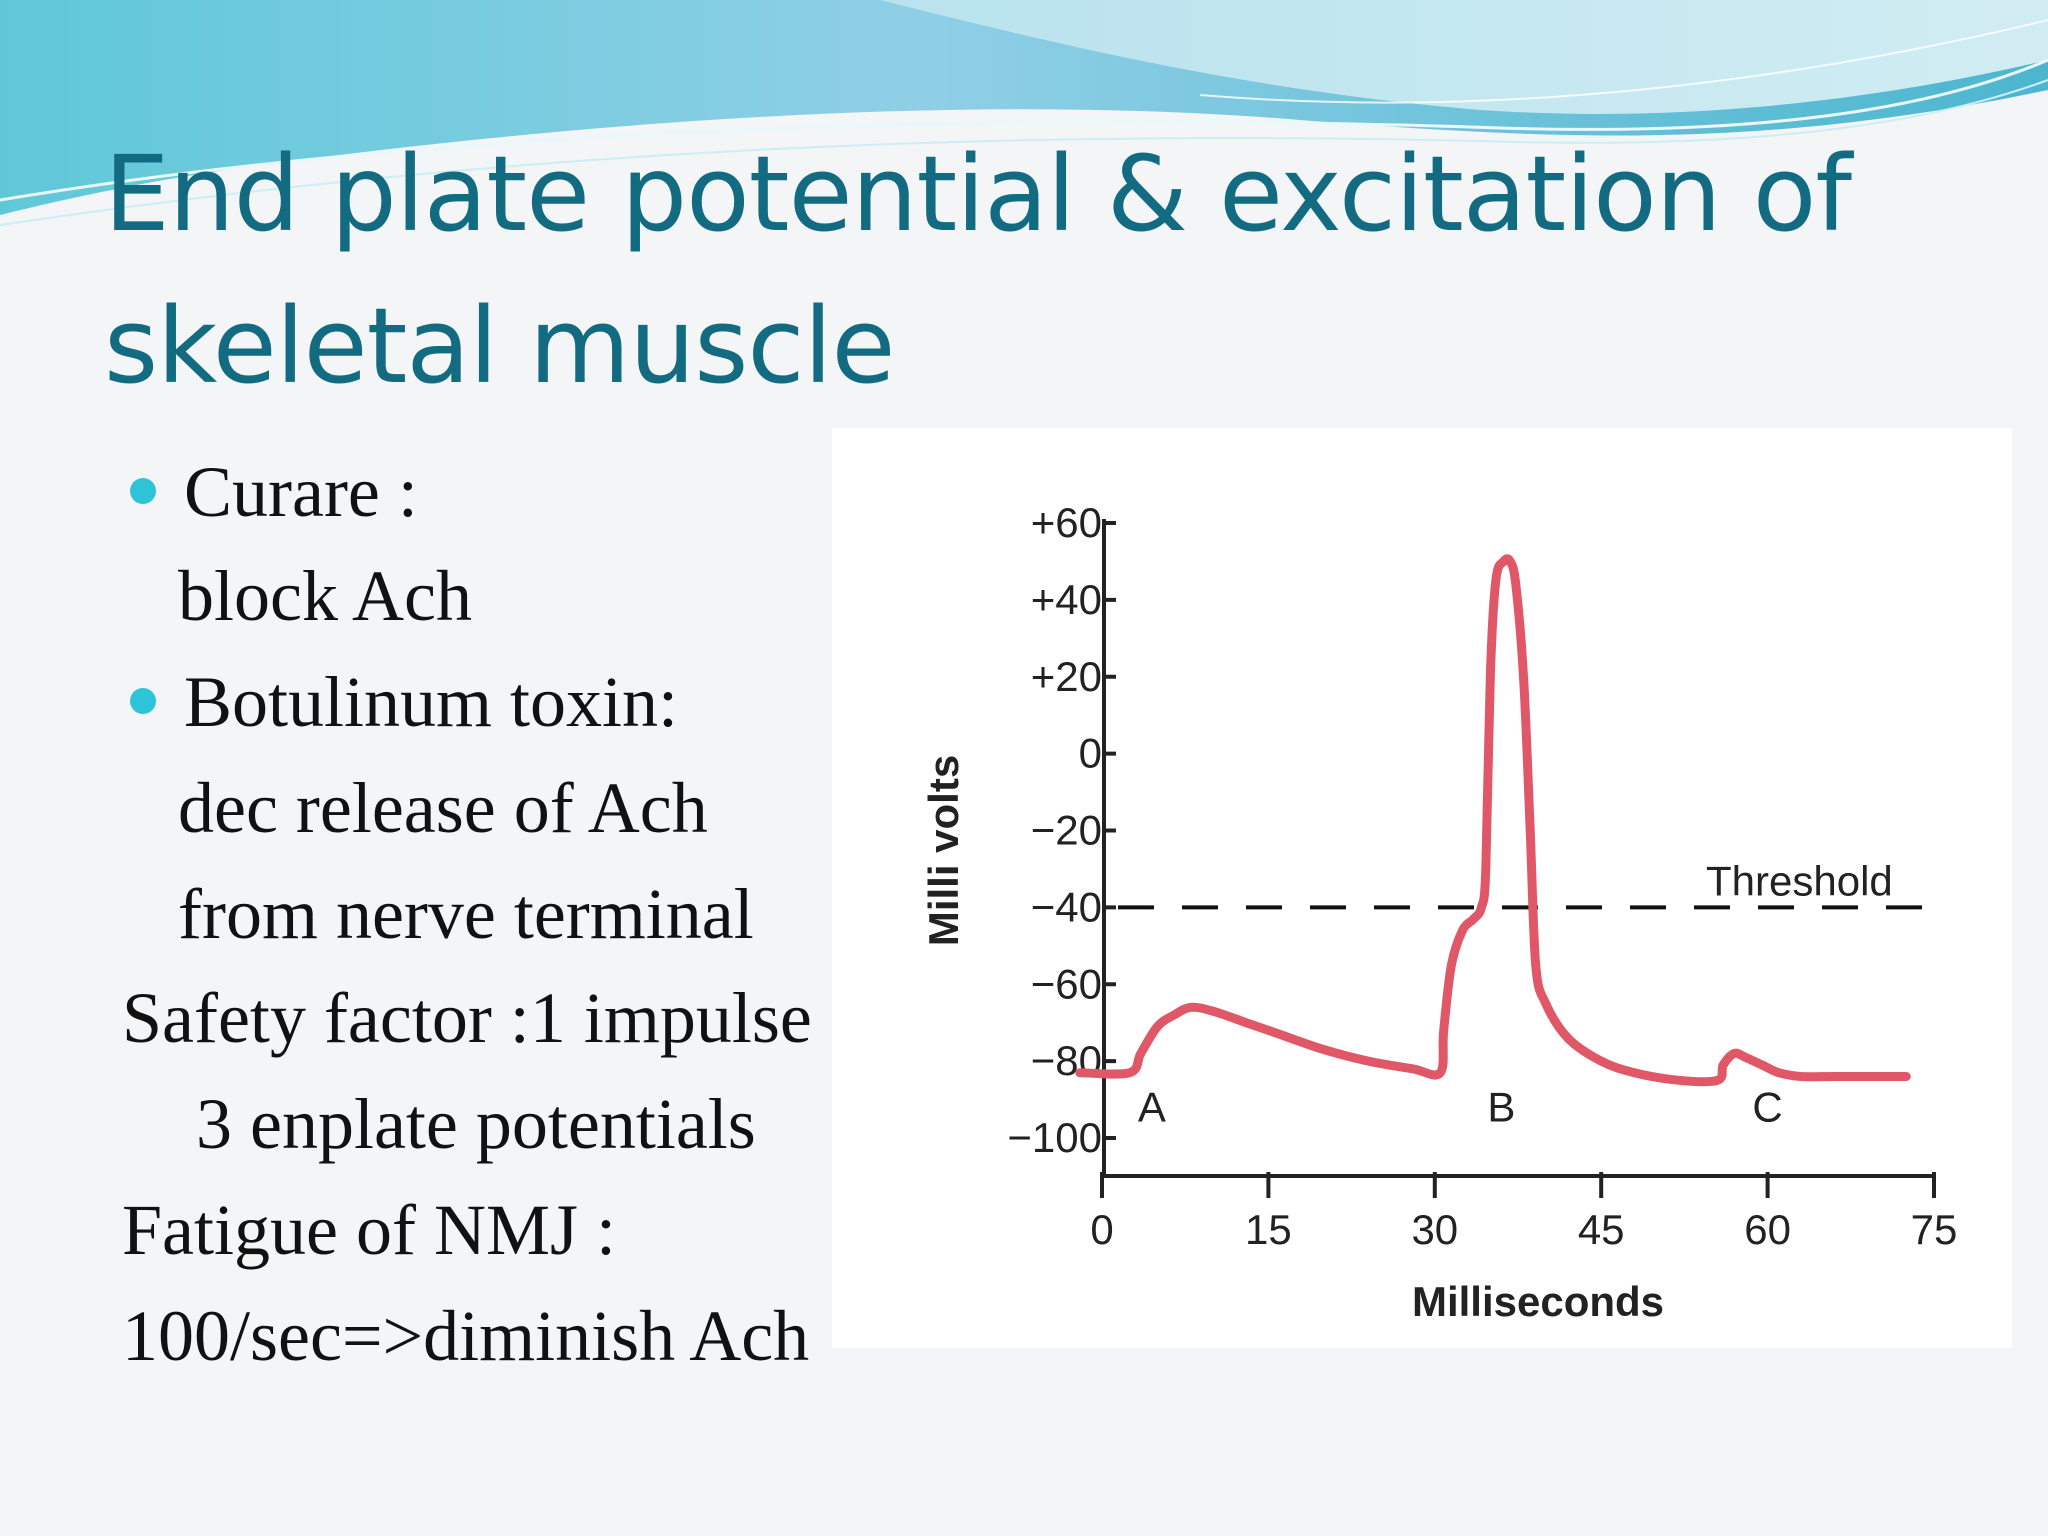 This screenshot has height=1536, width=2048. Describe the element at coordinates (466, 1336) in the screenshot. I see `body-line-rate: 100/sec=>diminish Ach` at that location.